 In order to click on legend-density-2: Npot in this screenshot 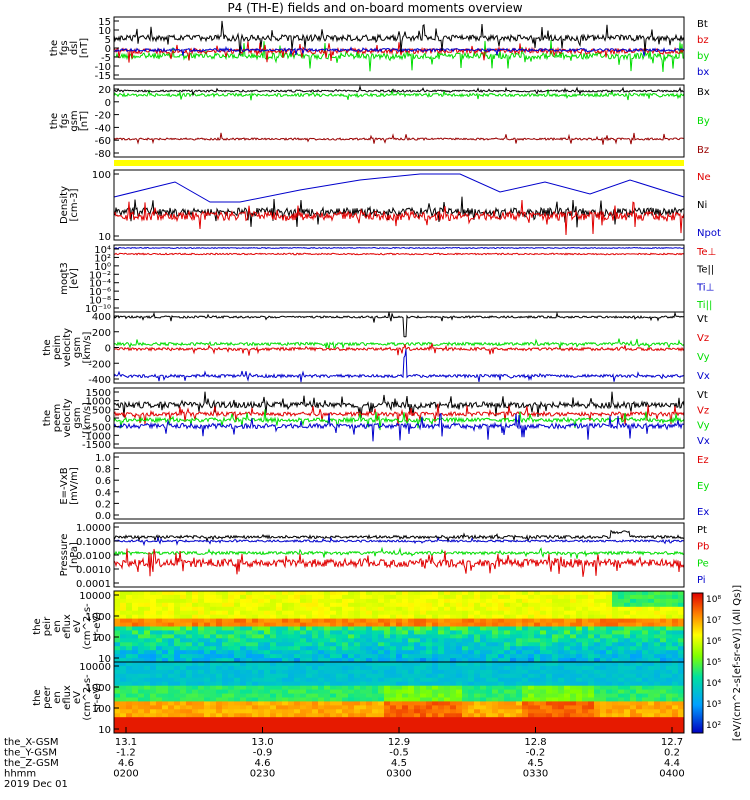, I will do `click(709, 233)`.